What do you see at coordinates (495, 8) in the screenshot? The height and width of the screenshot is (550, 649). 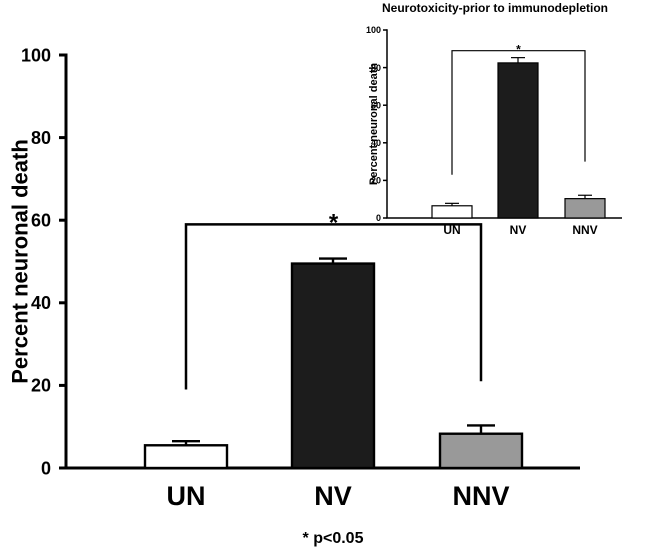 I see `chart-title: Neurotoxicity-prior to immunodepletion` at bounding box center [495, 8].